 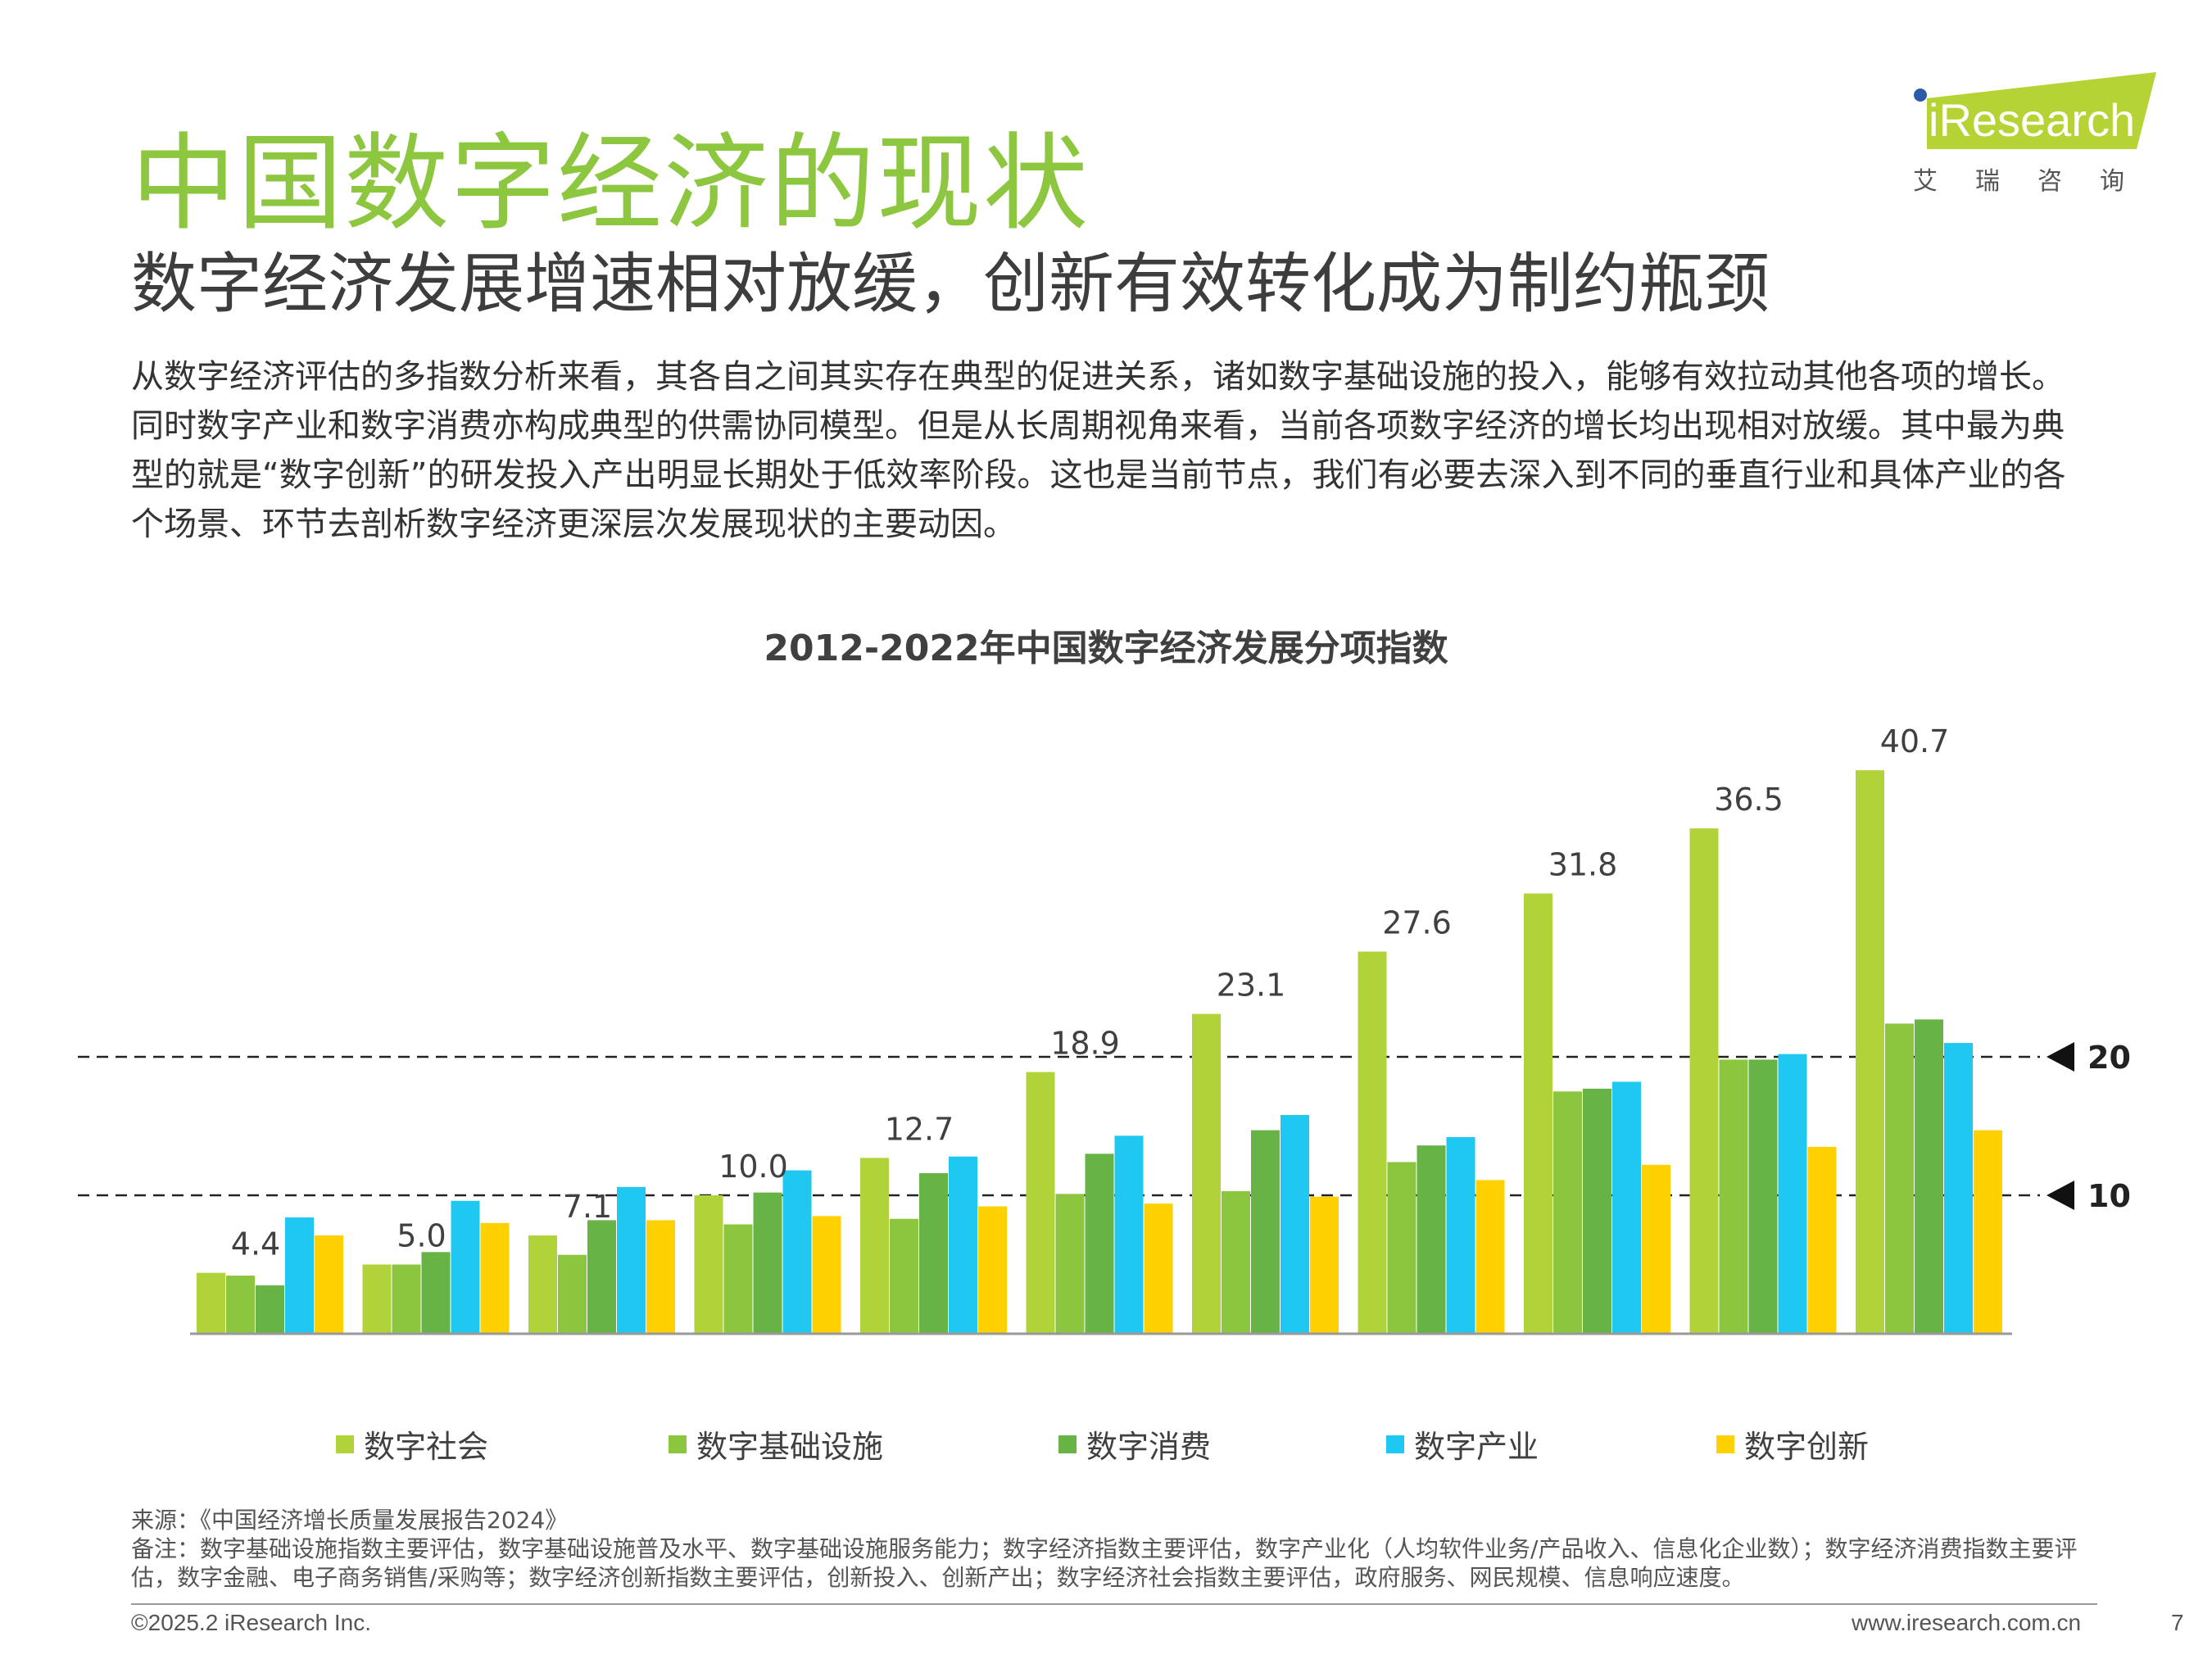 I want to click on bar-数字社会-2016, so click(x=874, y=1246).